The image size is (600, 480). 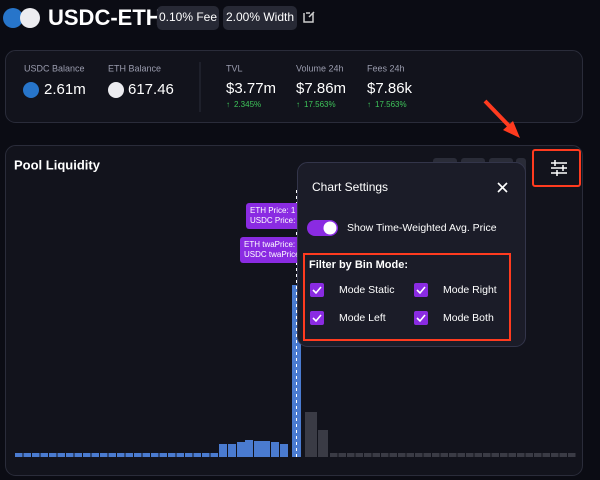 I want to click on eth-icon, so click(x=116, y=90).